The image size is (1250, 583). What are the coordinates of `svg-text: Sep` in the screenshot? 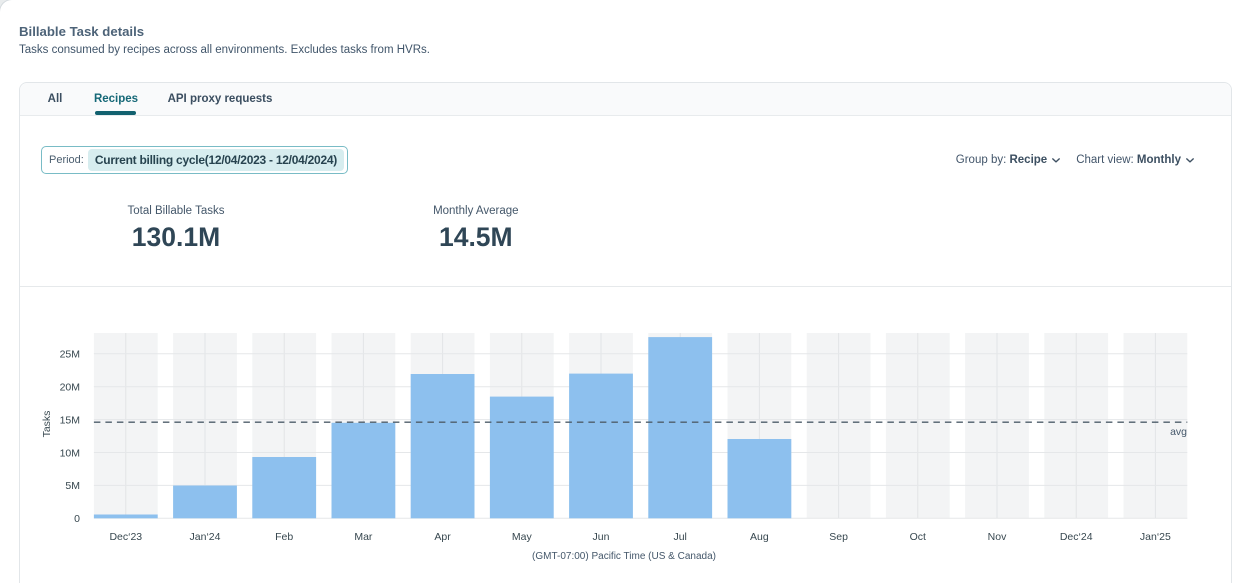 It's located at (838, 537).